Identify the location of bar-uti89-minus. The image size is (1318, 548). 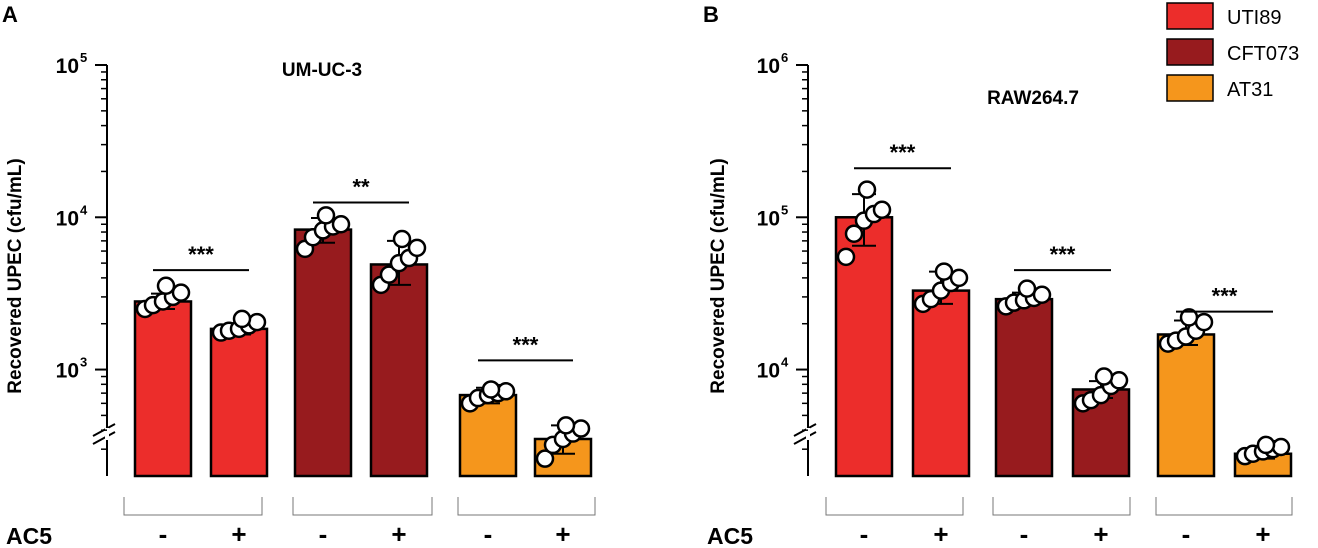
(163, 389).